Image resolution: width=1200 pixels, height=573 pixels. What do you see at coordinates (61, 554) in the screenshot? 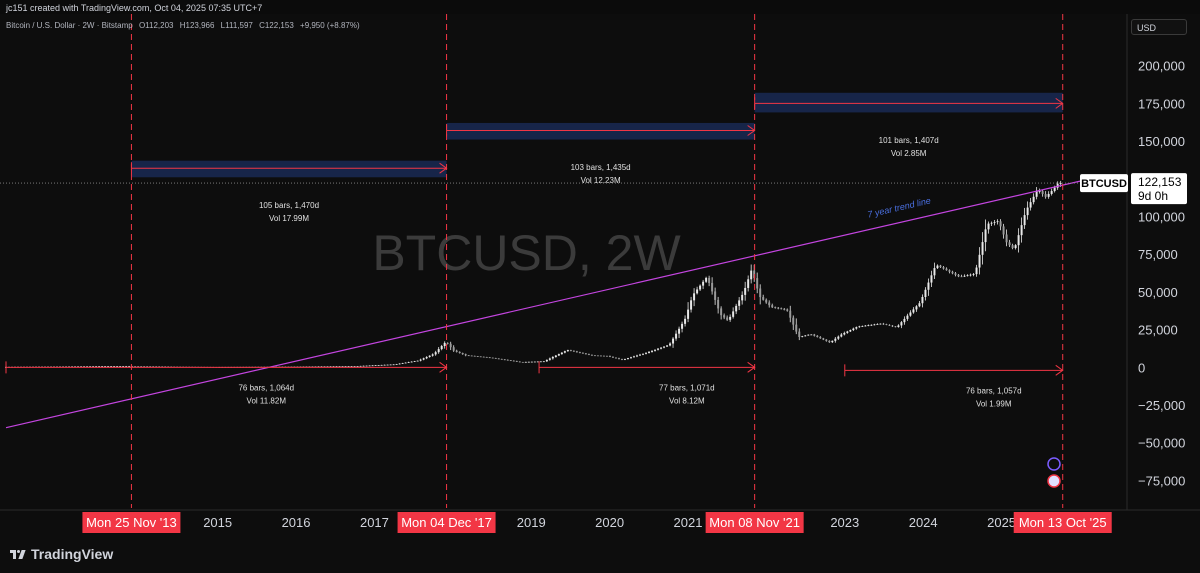
I see `tradingview-logo: TradingView` at bounding box center [61, 554].